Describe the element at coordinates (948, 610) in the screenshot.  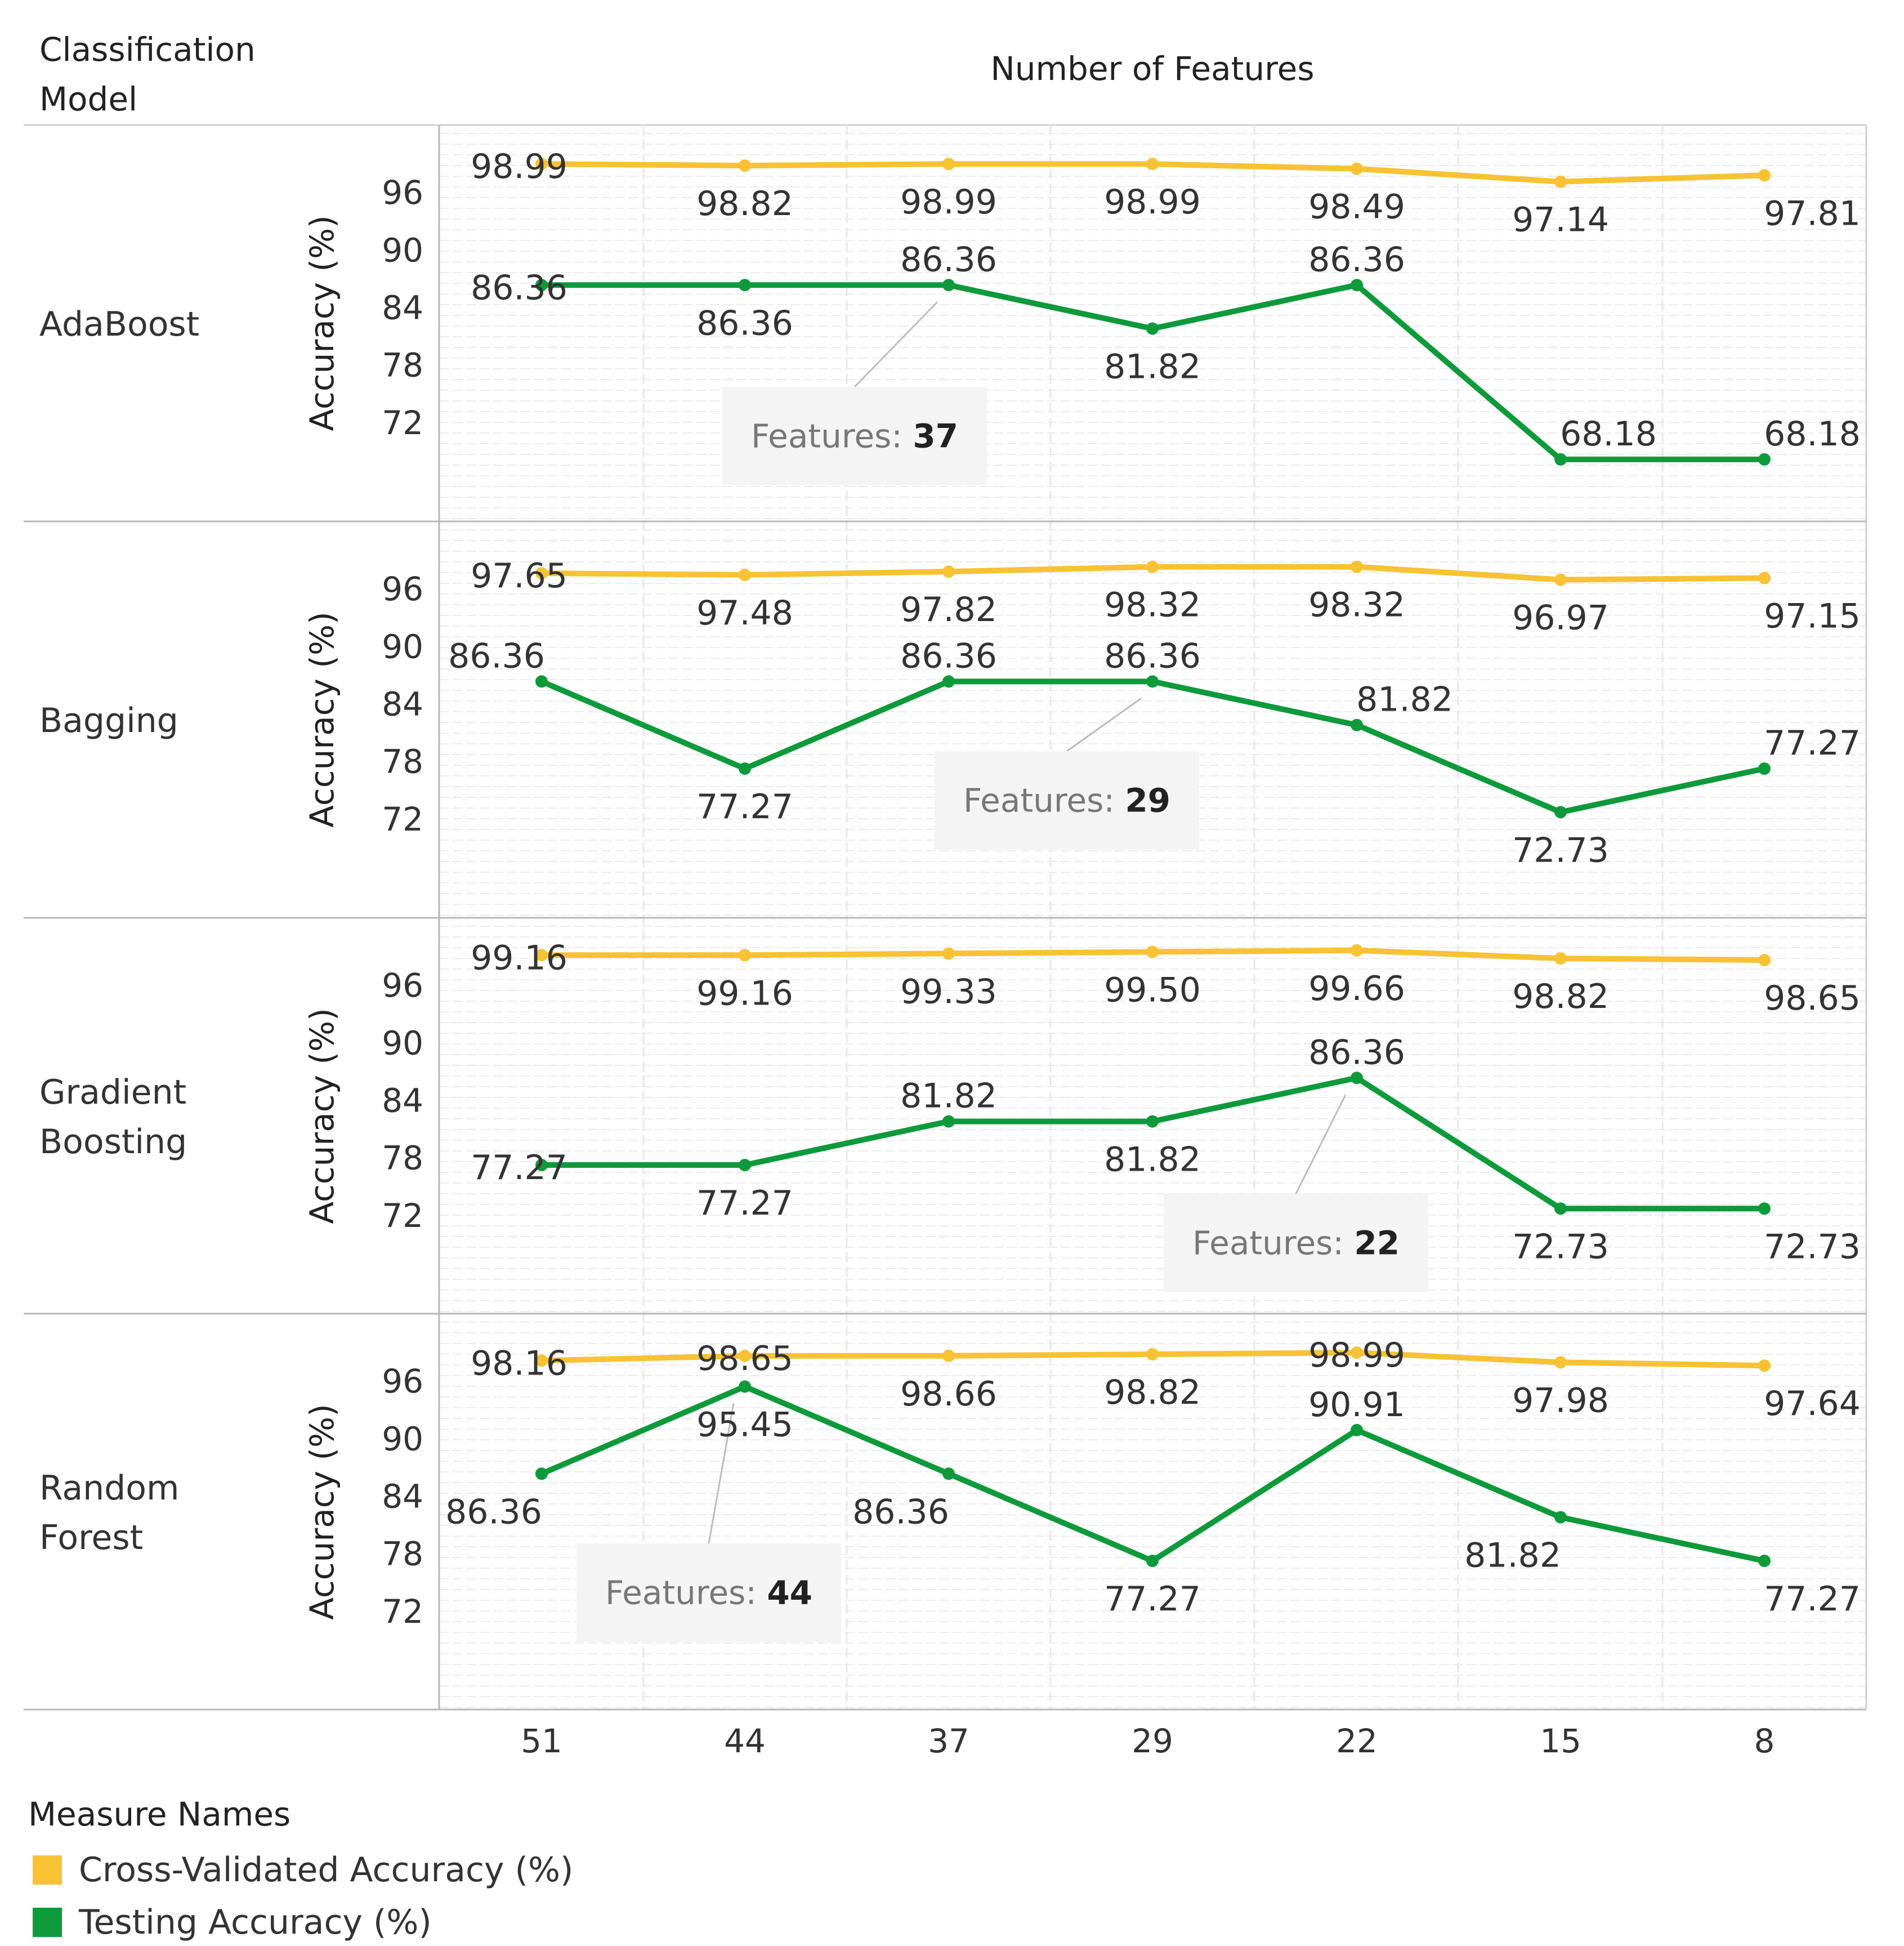
I see `cv-data-label: 97.82` at that location.